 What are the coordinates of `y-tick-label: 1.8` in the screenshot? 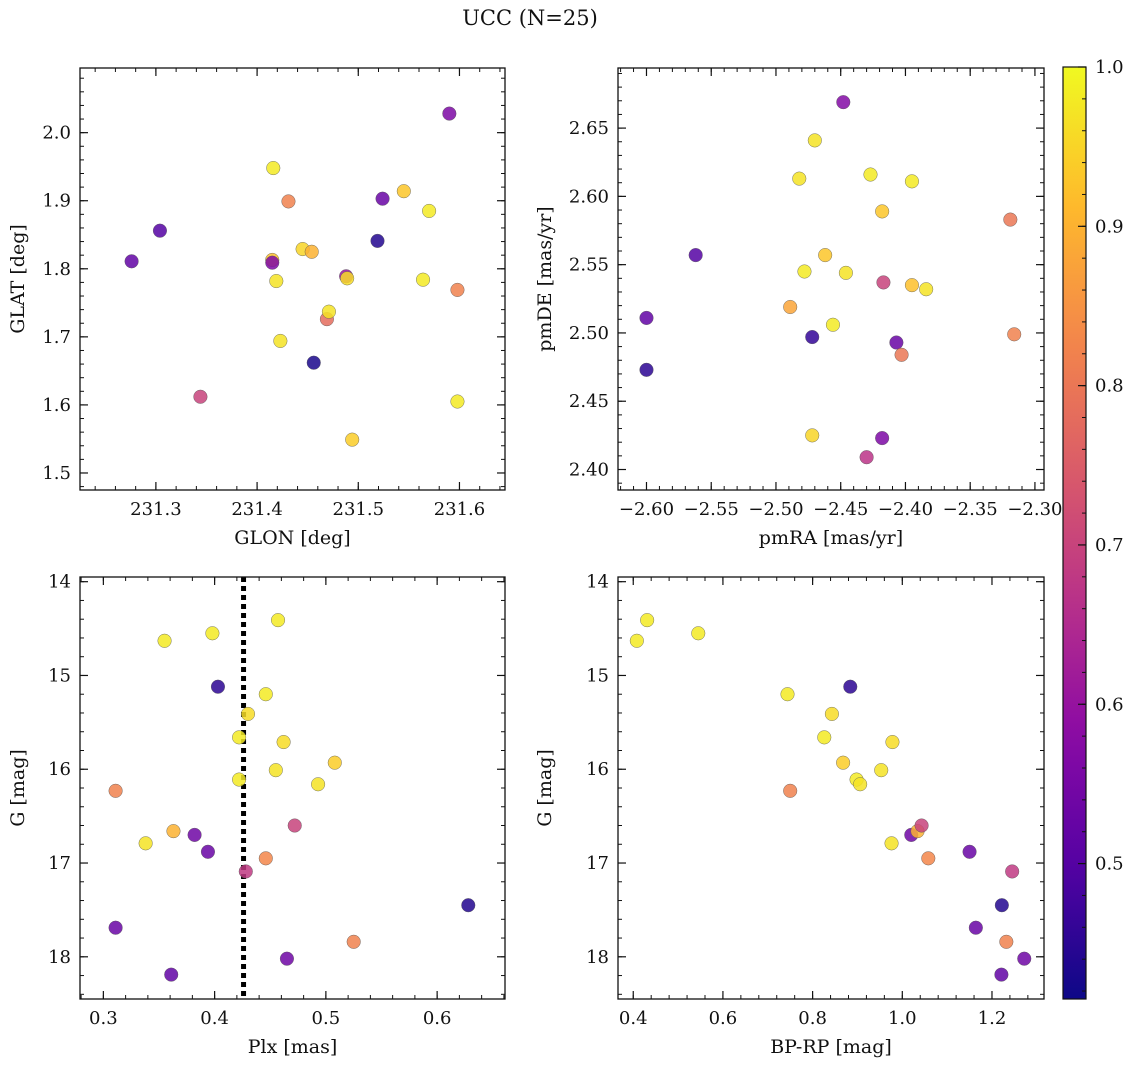 It's located at (56, 269).